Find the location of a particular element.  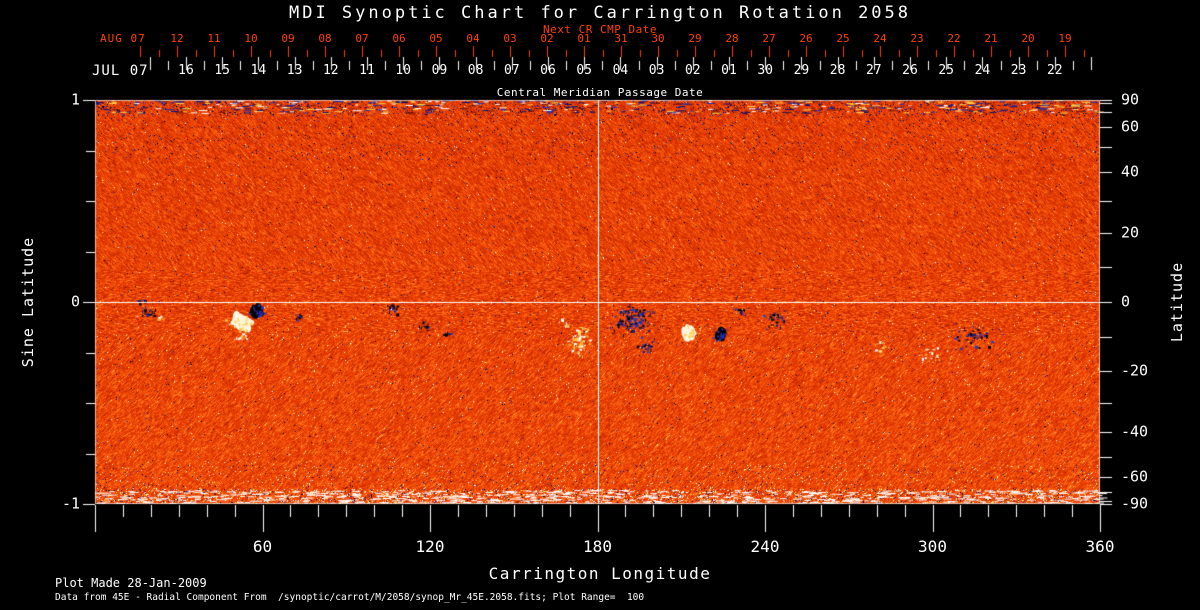

latitude-tick-label: -60 is located at coordinates (1135, 476).